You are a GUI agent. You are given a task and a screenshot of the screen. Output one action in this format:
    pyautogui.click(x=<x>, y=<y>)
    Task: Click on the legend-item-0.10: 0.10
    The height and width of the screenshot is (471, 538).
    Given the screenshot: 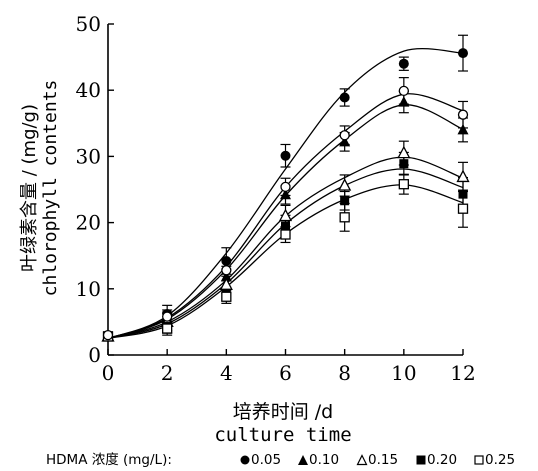 What is the action you would take?
    pyautogui.click(x=318, y=460)
    